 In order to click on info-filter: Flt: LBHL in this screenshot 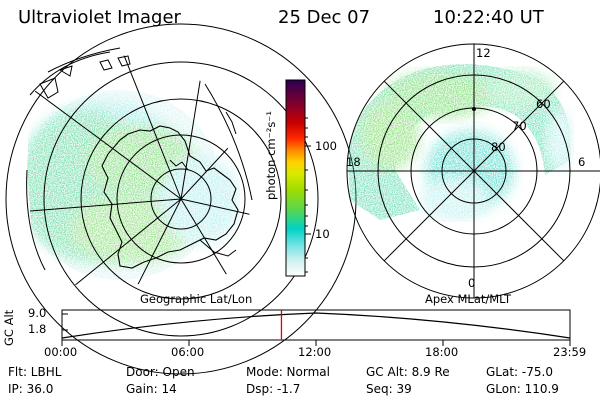, I will do `click(35, 372)`.